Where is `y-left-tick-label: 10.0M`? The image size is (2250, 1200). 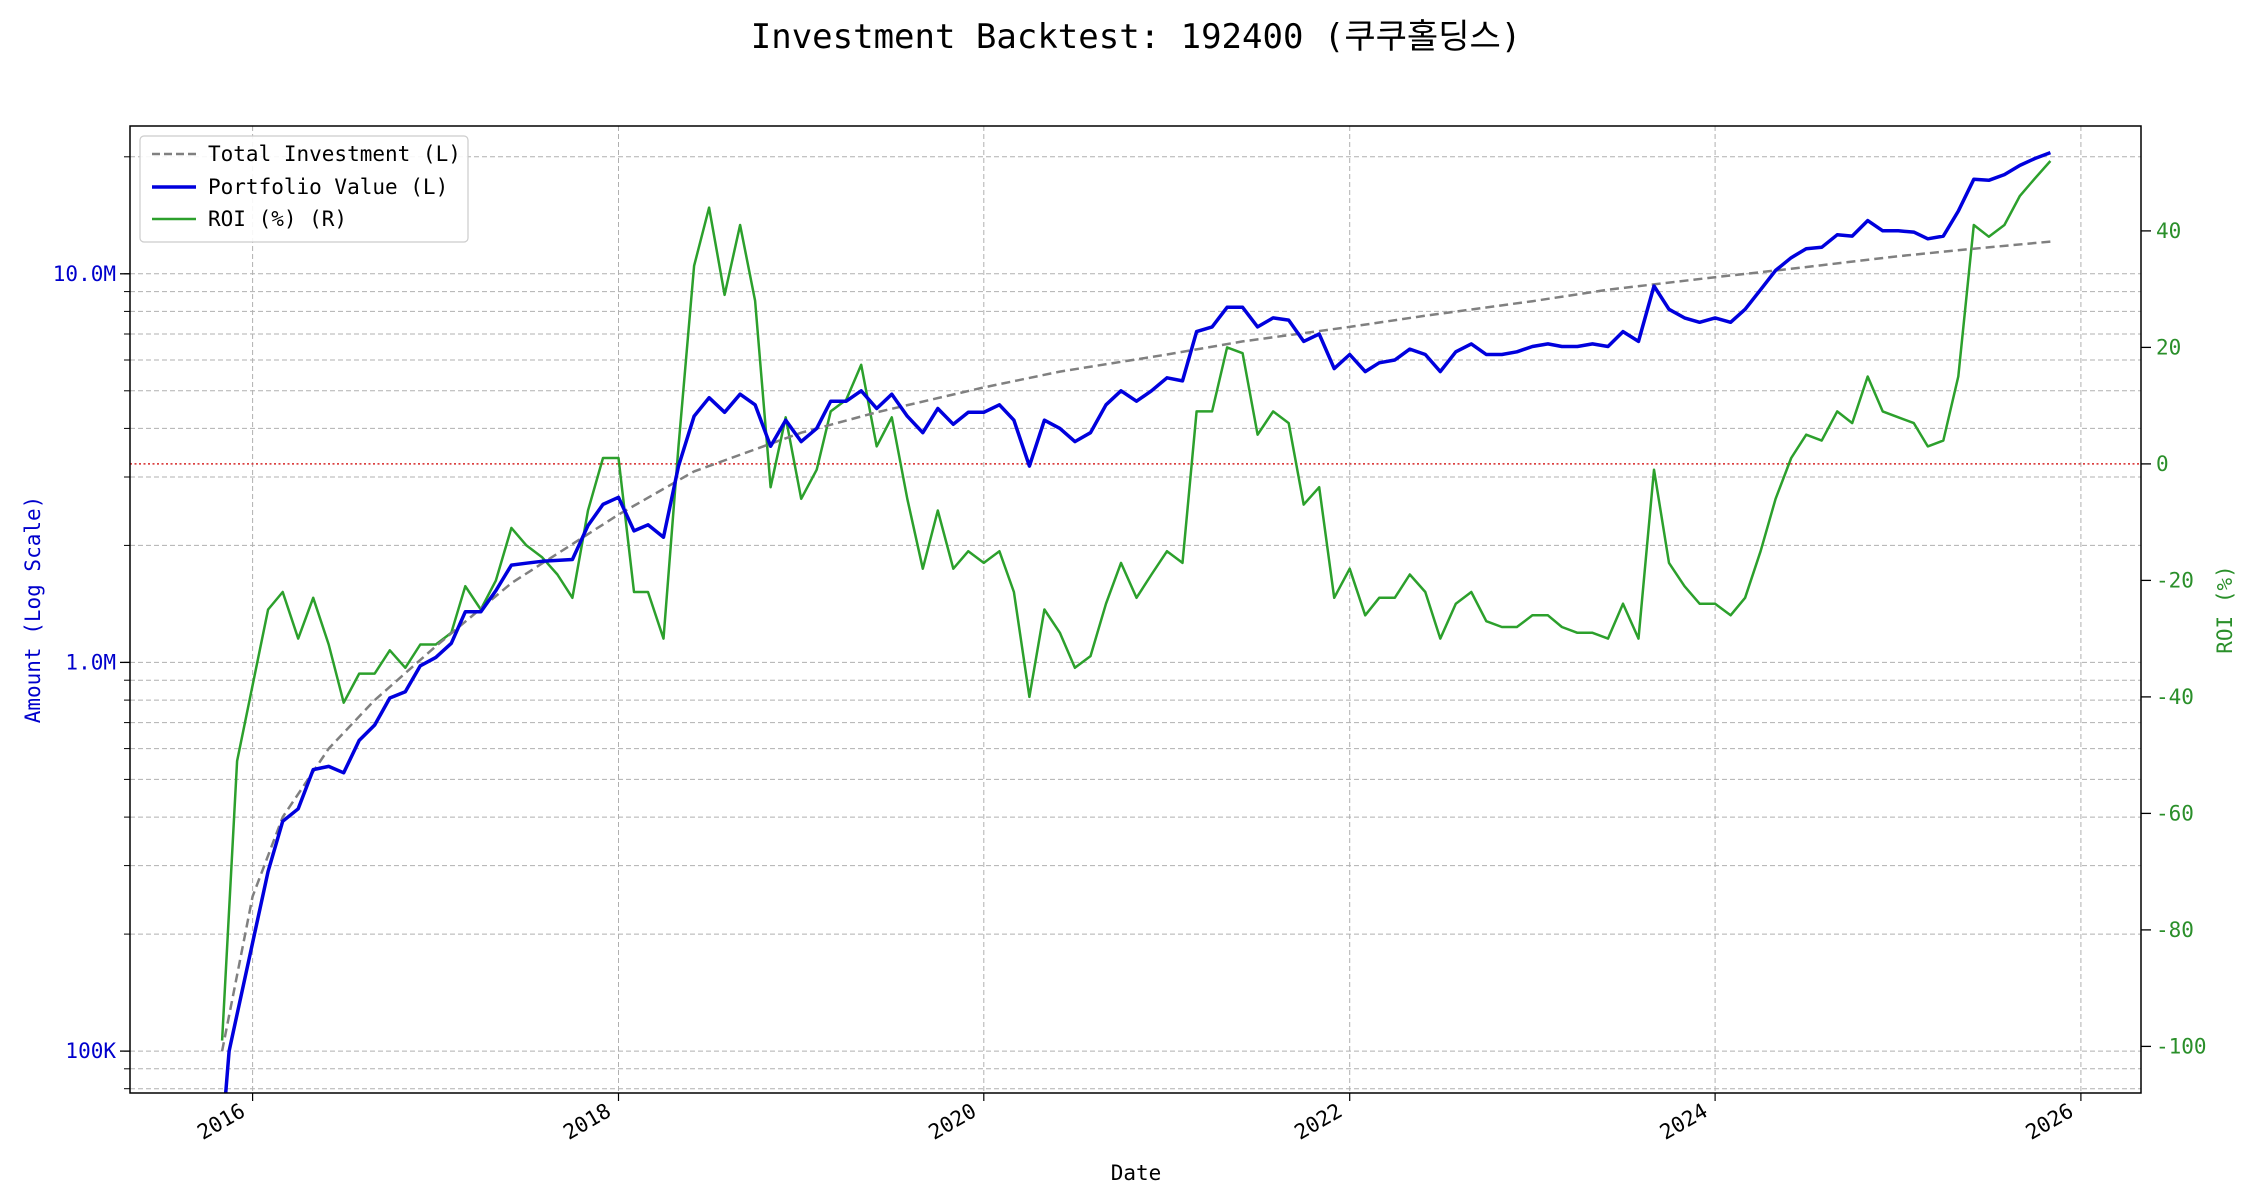
y-left-tick-label: 10.0M is located at coordinates (84, 274).